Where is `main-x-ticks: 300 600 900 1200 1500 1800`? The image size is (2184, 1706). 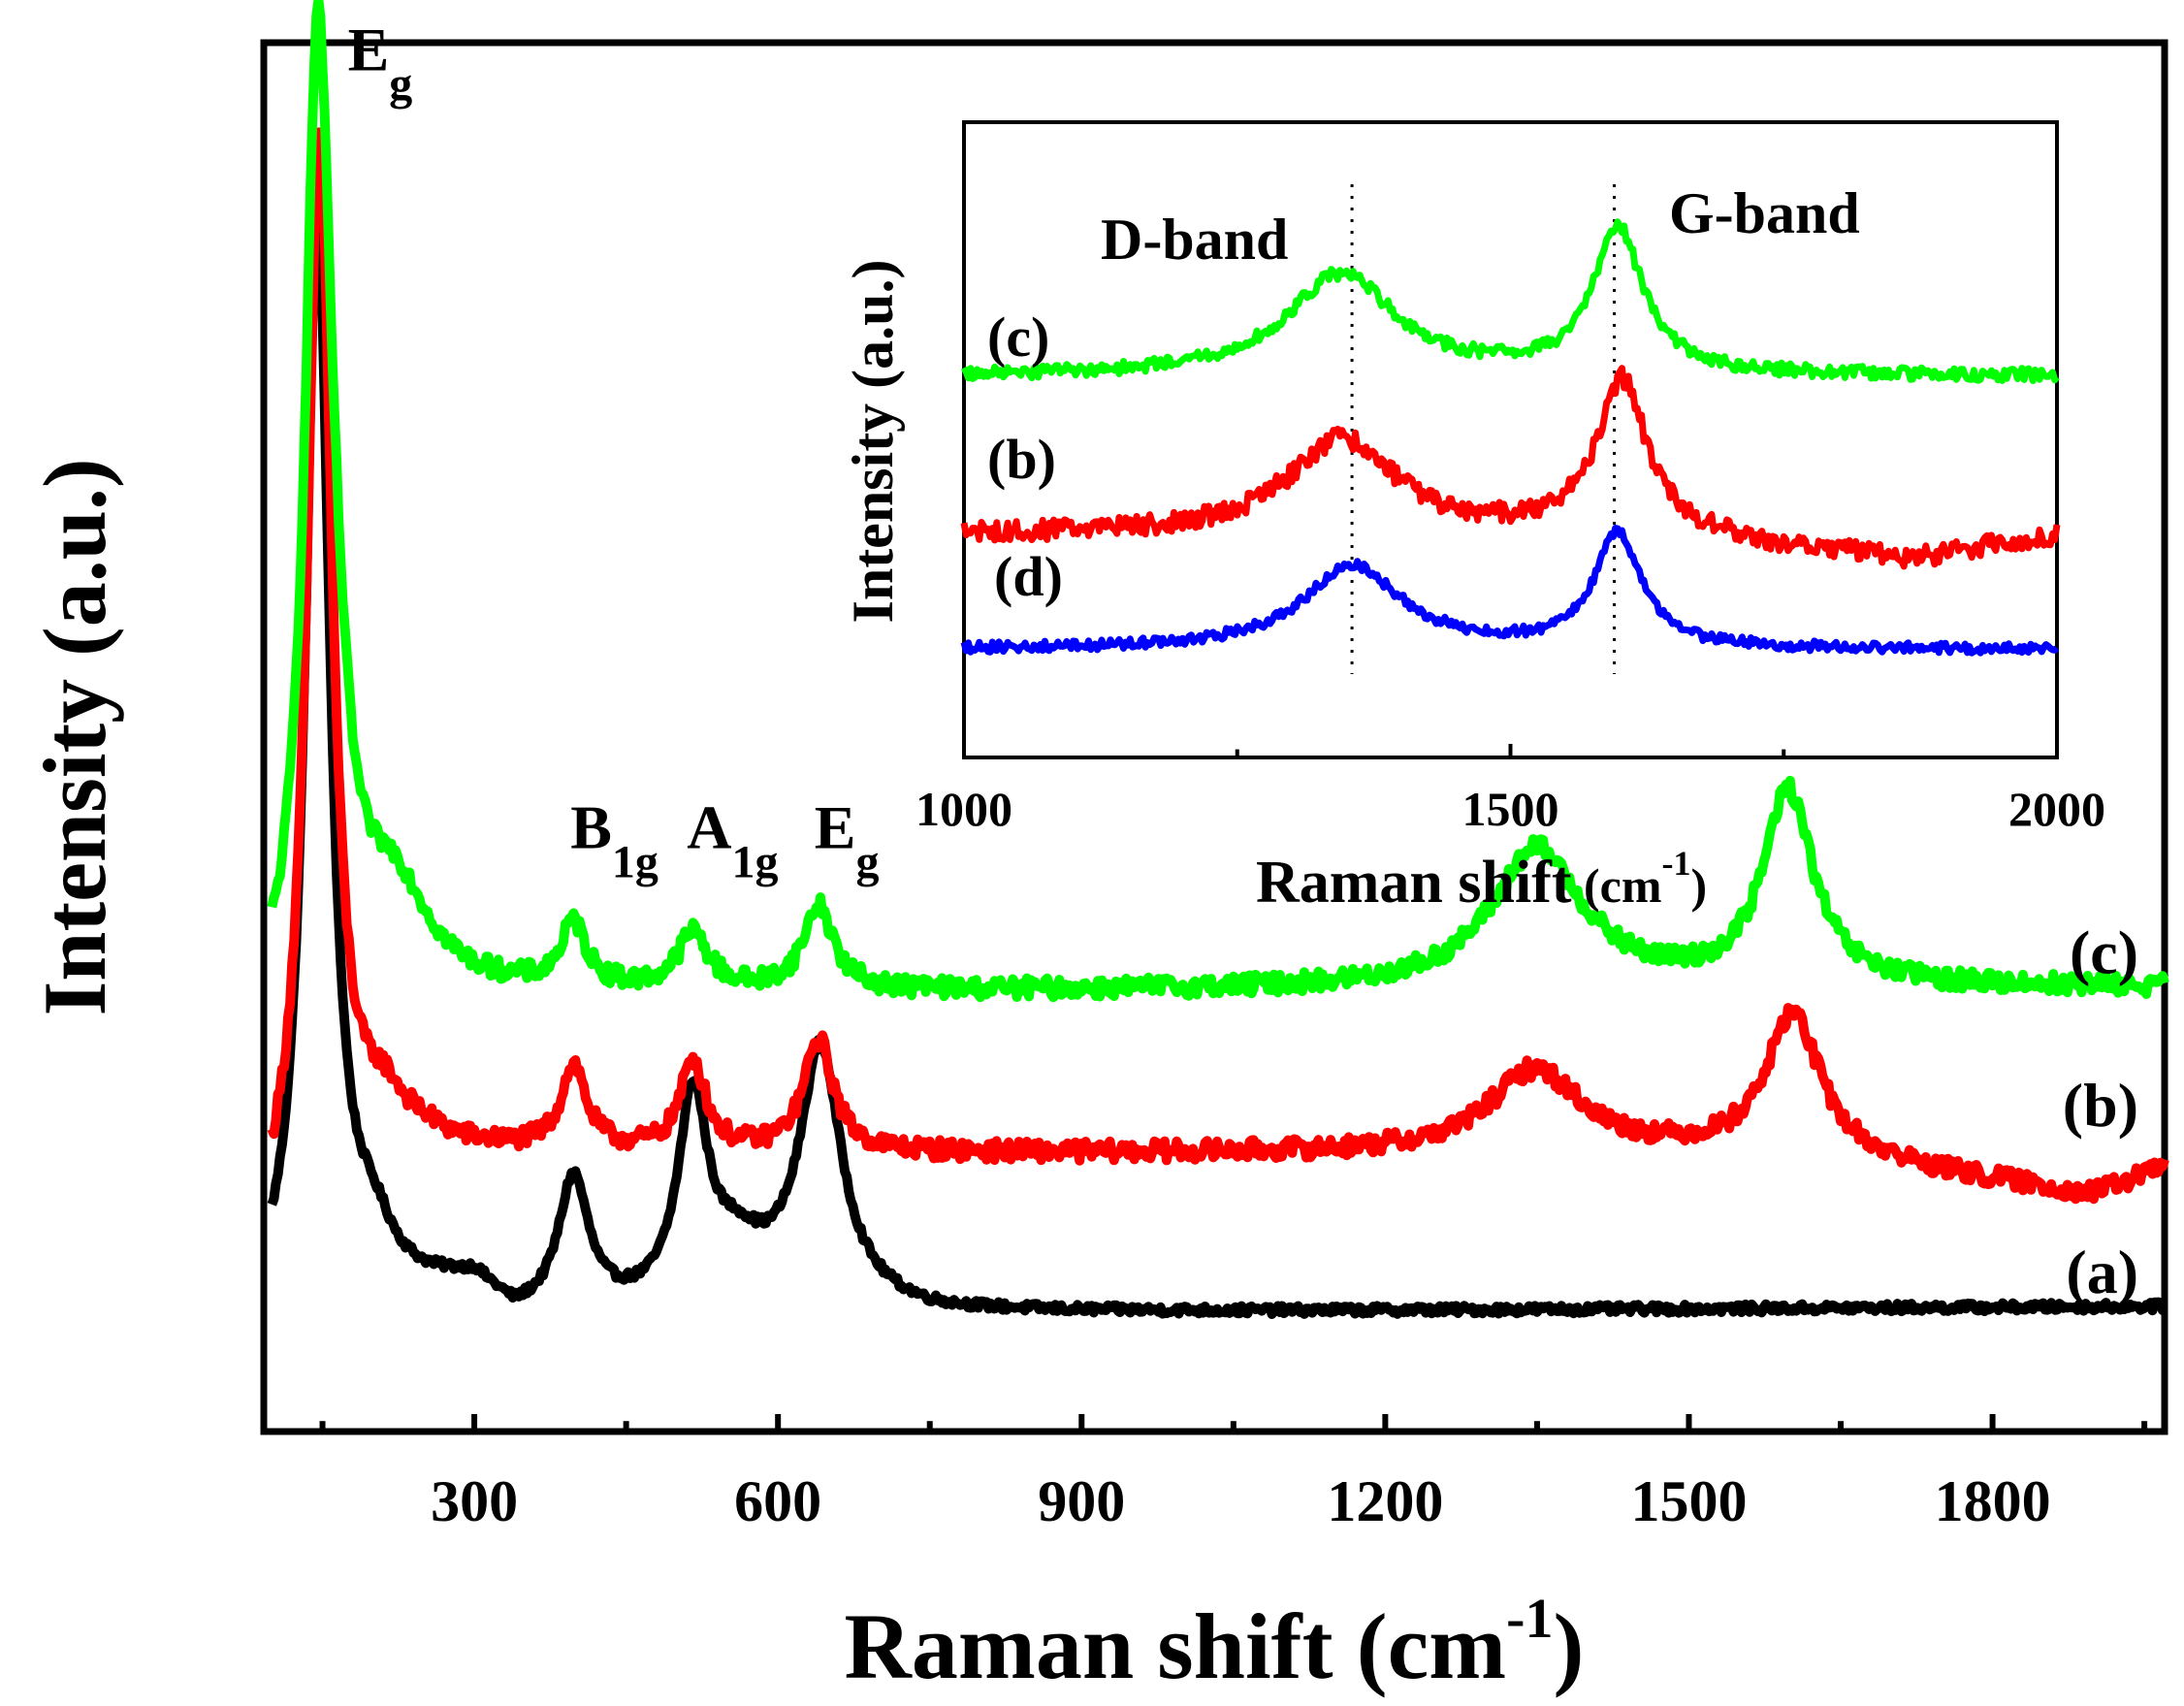
main-x-ticks: 300 600 900 1200 1500 1800 is located at coordinates (1233, 1474).